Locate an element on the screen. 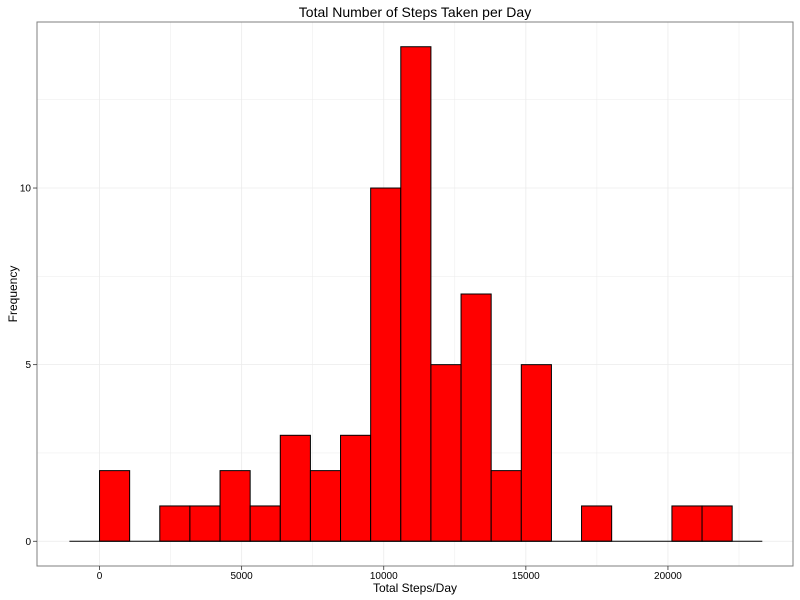 The width and height of the screenshot is (800, 600). y-axis: 0 5 10 is located at coordinates (28, 366).